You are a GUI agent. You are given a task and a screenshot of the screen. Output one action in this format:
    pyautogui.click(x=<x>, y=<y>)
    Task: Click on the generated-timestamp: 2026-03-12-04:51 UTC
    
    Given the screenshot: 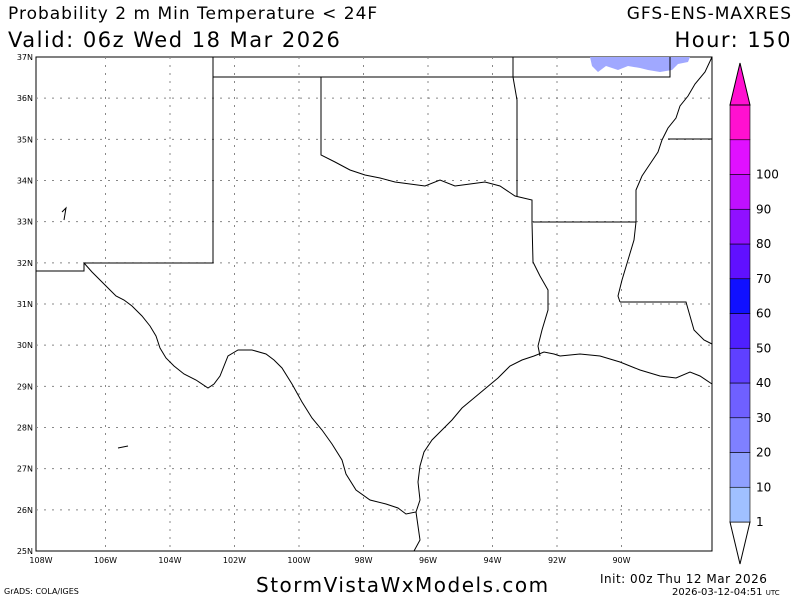 What is the action you would take?
    pyautogui.click(x=726, y=592)
    